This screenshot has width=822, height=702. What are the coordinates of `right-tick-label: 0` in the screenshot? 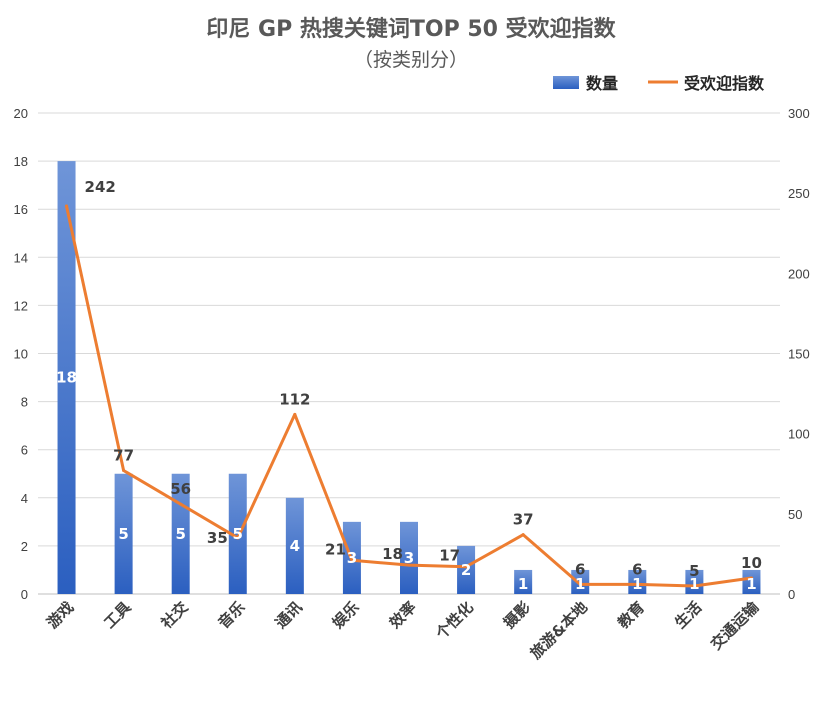 It's located at (791, 594).